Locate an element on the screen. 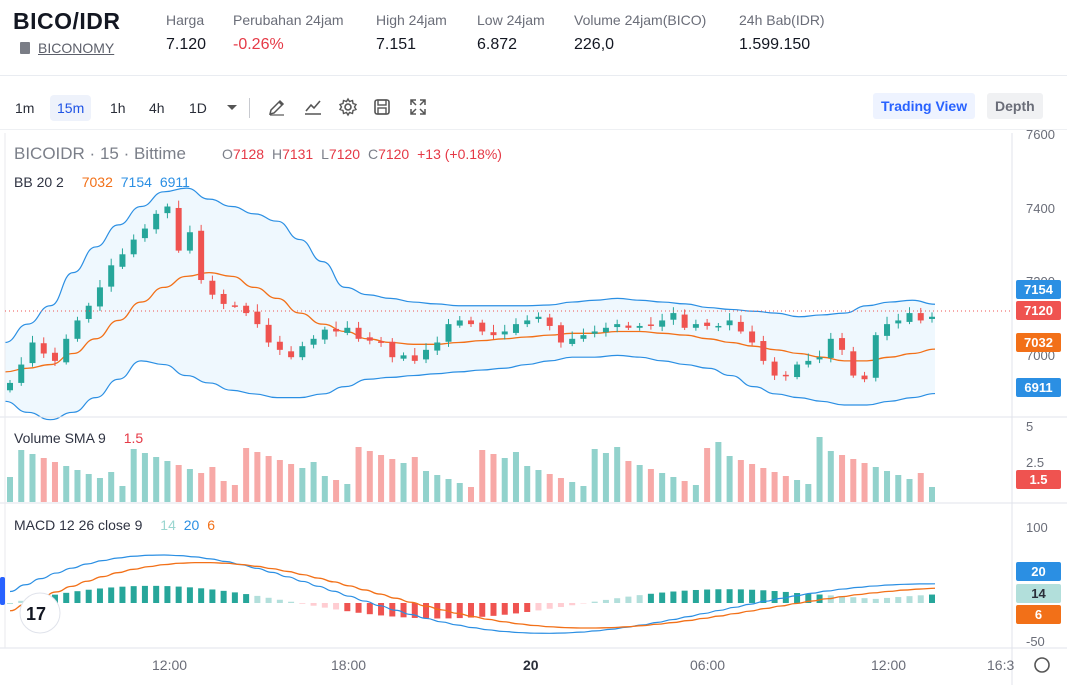 The image size is (1067, 690). draw-icon is located at coordinates (277, 107).